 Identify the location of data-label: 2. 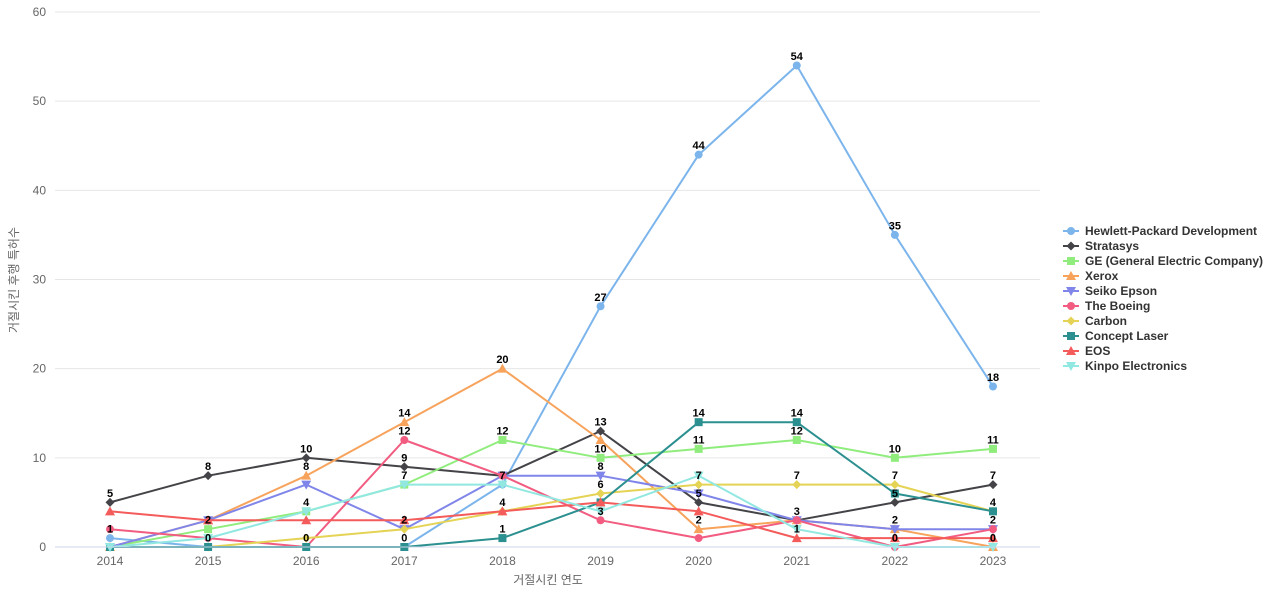
(993, 521).